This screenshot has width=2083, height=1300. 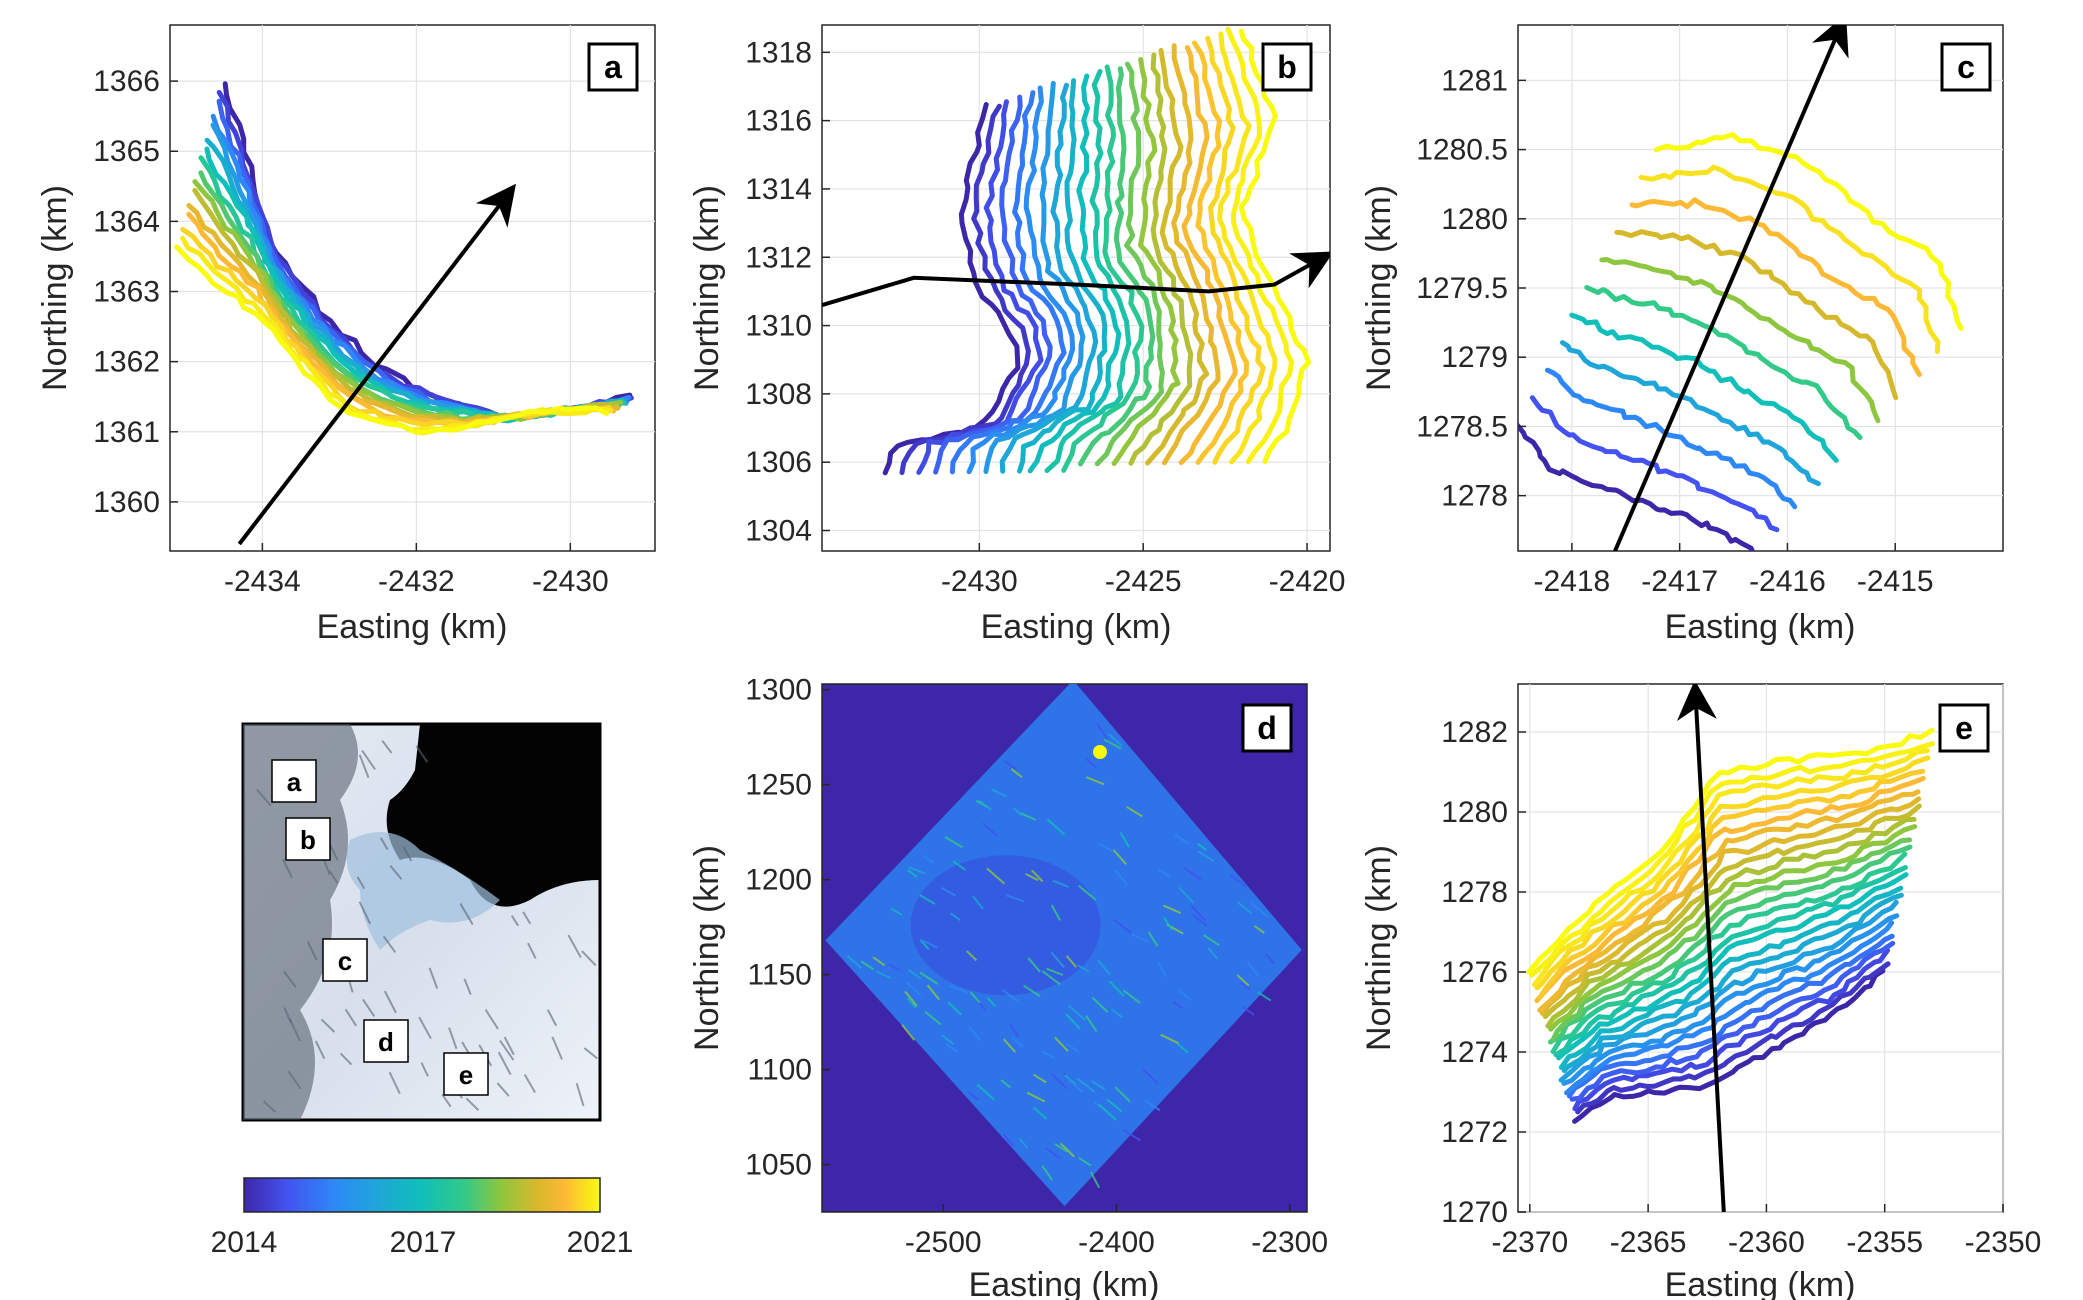 I want to click on xtick-label-1: -2425, so click(x=1143, y=581).